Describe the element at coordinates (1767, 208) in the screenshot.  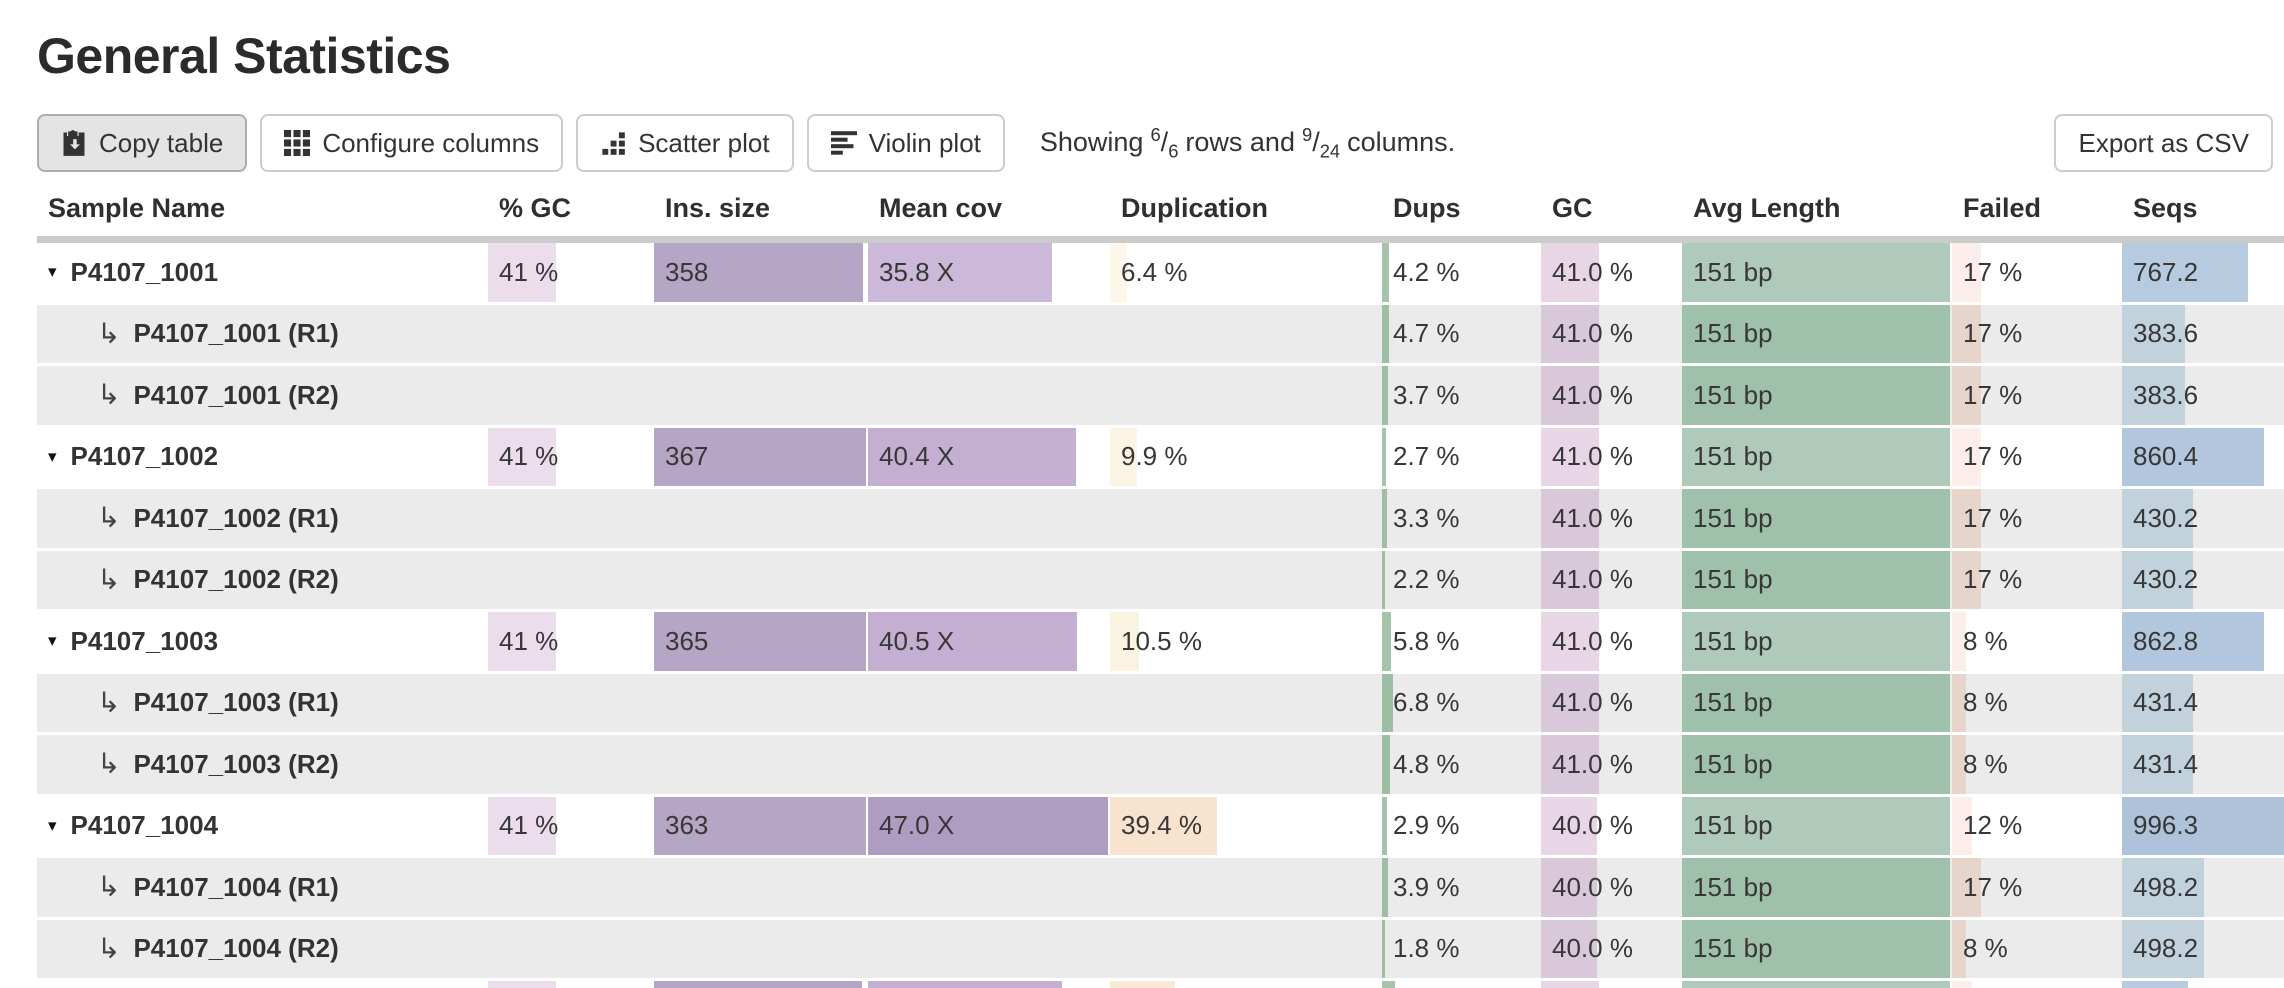
I see `column-header-avg: Avg Length` at that location.